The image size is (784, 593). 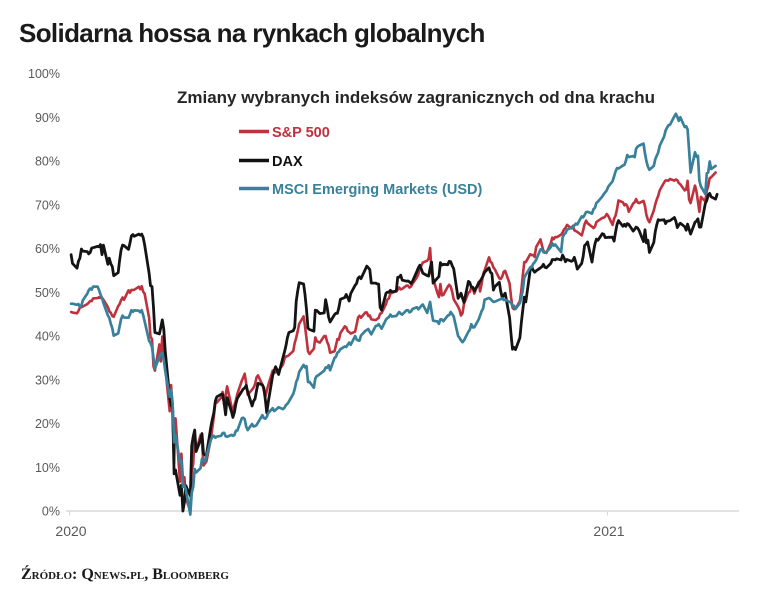 What do you see at coordinates (377, 190) in the screenshot?
I see `svg-text: MSCI Emerging Markets (USD)` at bounding box center [377, 190].